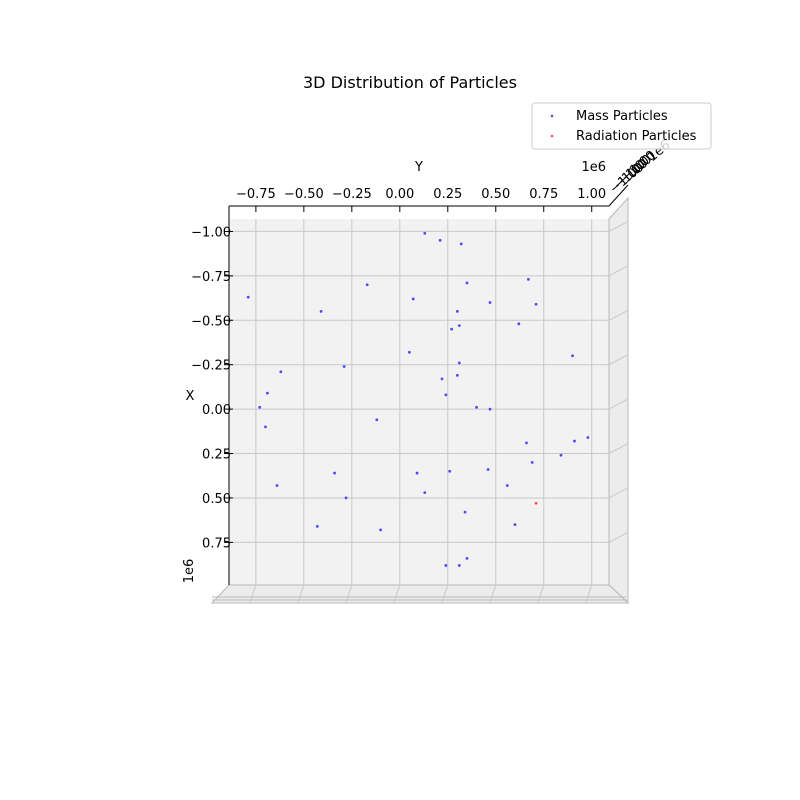  What do you see at coordinates (211, 232) in the screenshot?
I see `y-tick-label: −1.00` at bounding box center [211, 232].